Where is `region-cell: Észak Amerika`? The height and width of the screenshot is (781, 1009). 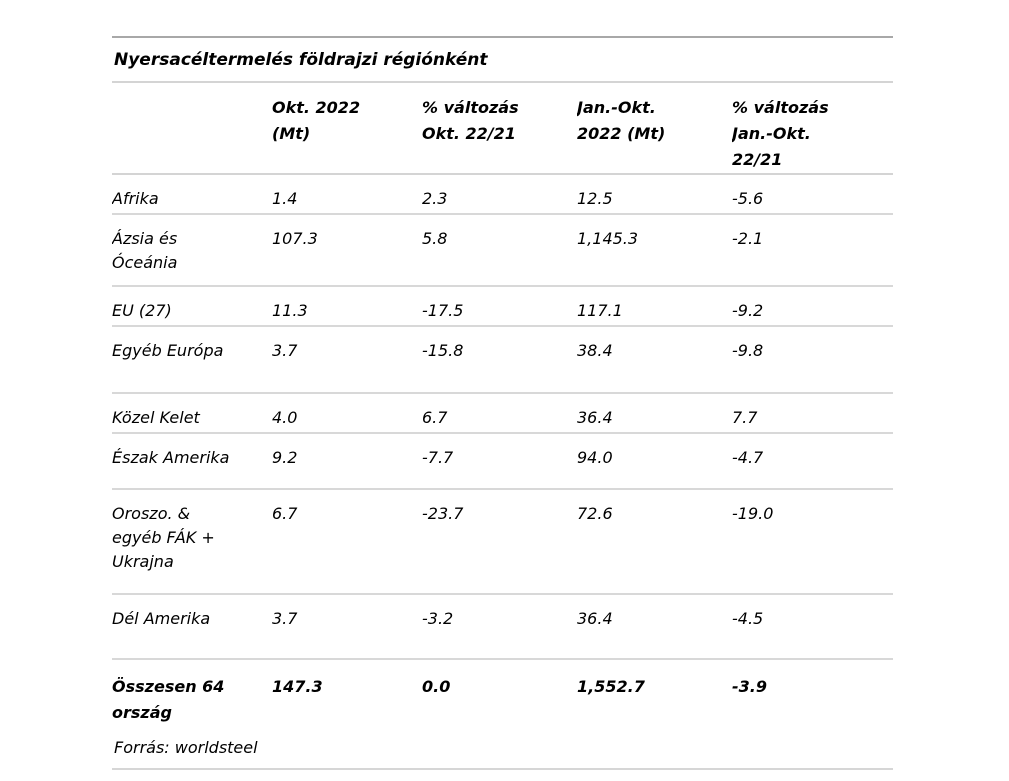 region-cell: Észak Amerika is located at coordinates (192, 461).